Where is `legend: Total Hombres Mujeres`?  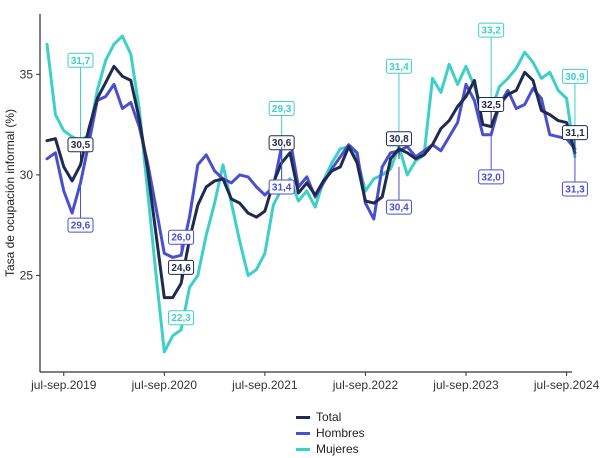 legend: Total Hombres Mujeres is located at coordinates (330, 433).